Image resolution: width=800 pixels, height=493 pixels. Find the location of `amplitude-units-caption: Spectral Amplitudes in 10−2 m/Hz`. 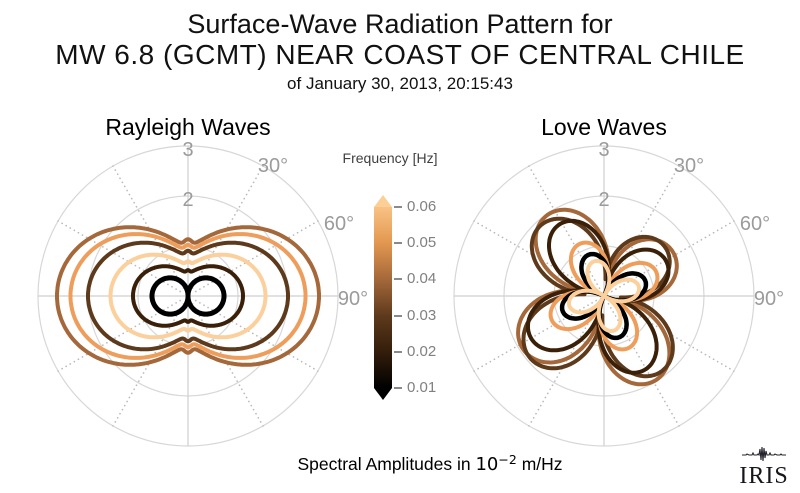

amplitude-units-caption: Spectral Amplitudes in 10−2 m/Hz is located at coordinates (430, 463).